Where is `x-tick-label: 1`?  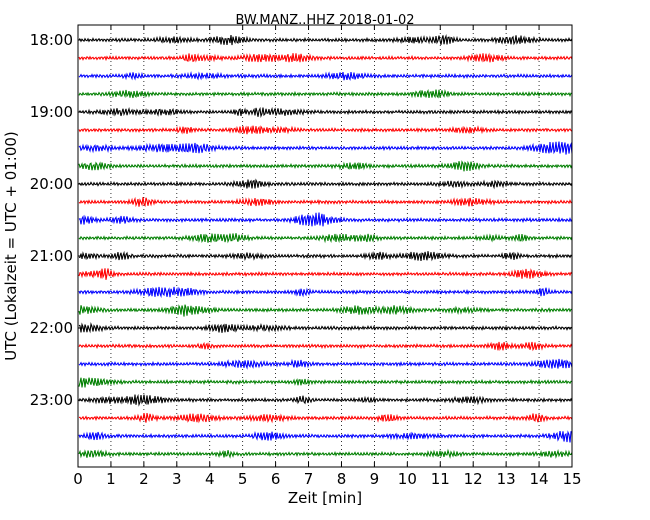 x-tick-label: 1 is located at coordinates (111, 479).